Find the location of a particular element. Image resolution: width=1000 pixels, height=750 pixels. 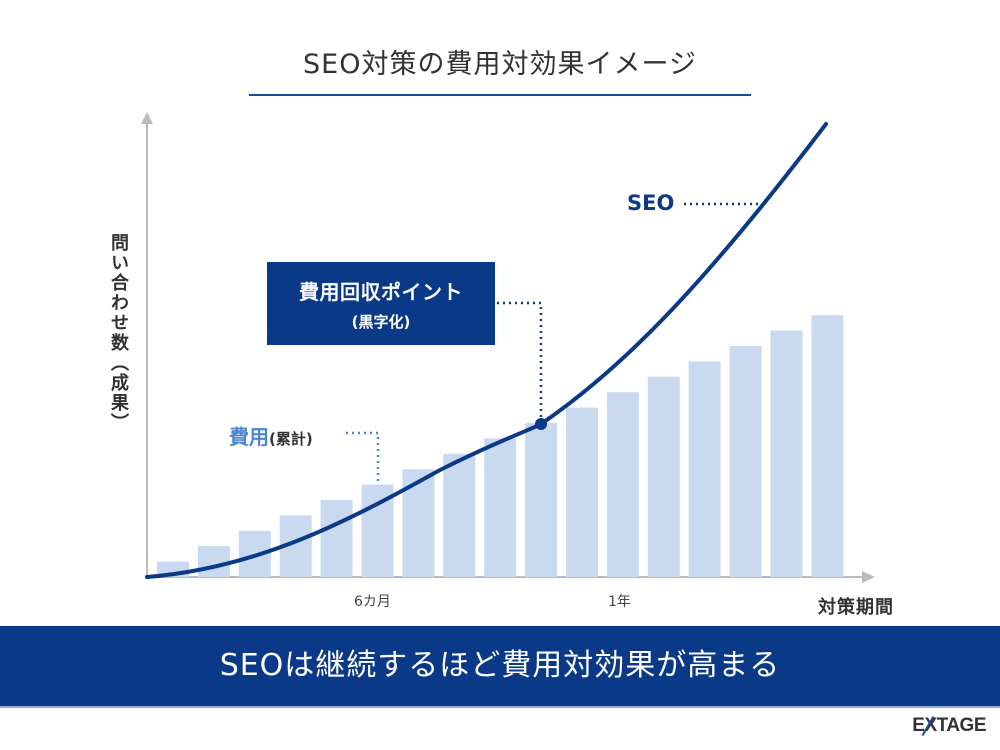

cost-label-main: 費用 is located at coordinates (249, 437).